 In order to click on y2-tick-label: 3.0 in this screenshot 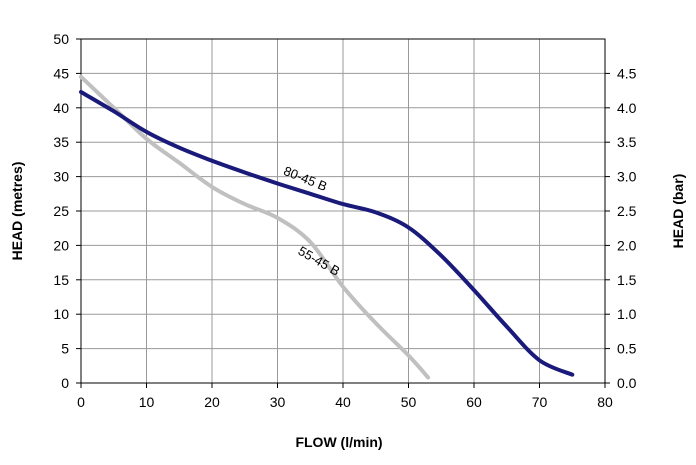, I will do `click(627, 177)`.